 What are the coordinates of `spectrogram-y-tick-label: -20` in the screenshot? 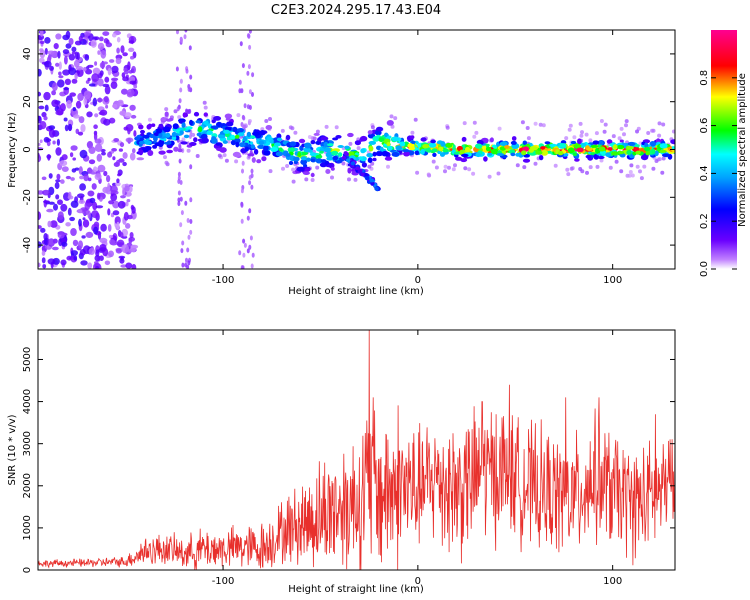 It's located at (27, 197).